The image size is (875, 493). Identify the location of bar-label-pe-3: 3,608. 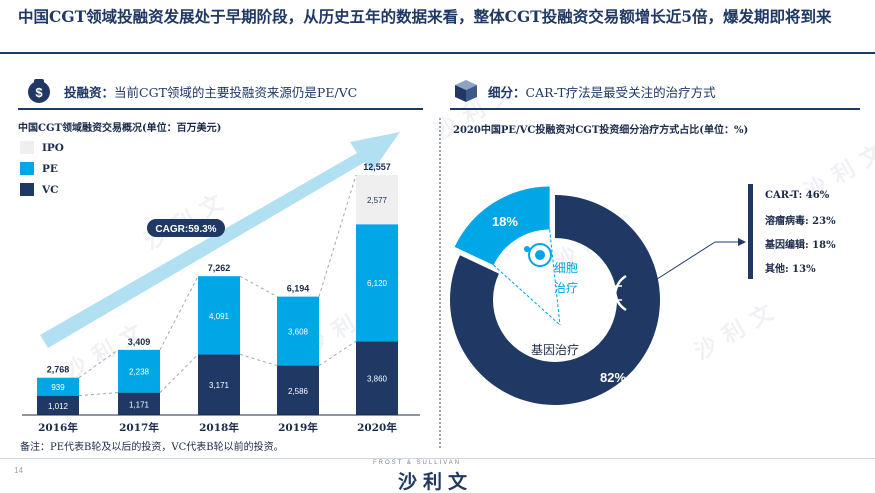
(298, 332).